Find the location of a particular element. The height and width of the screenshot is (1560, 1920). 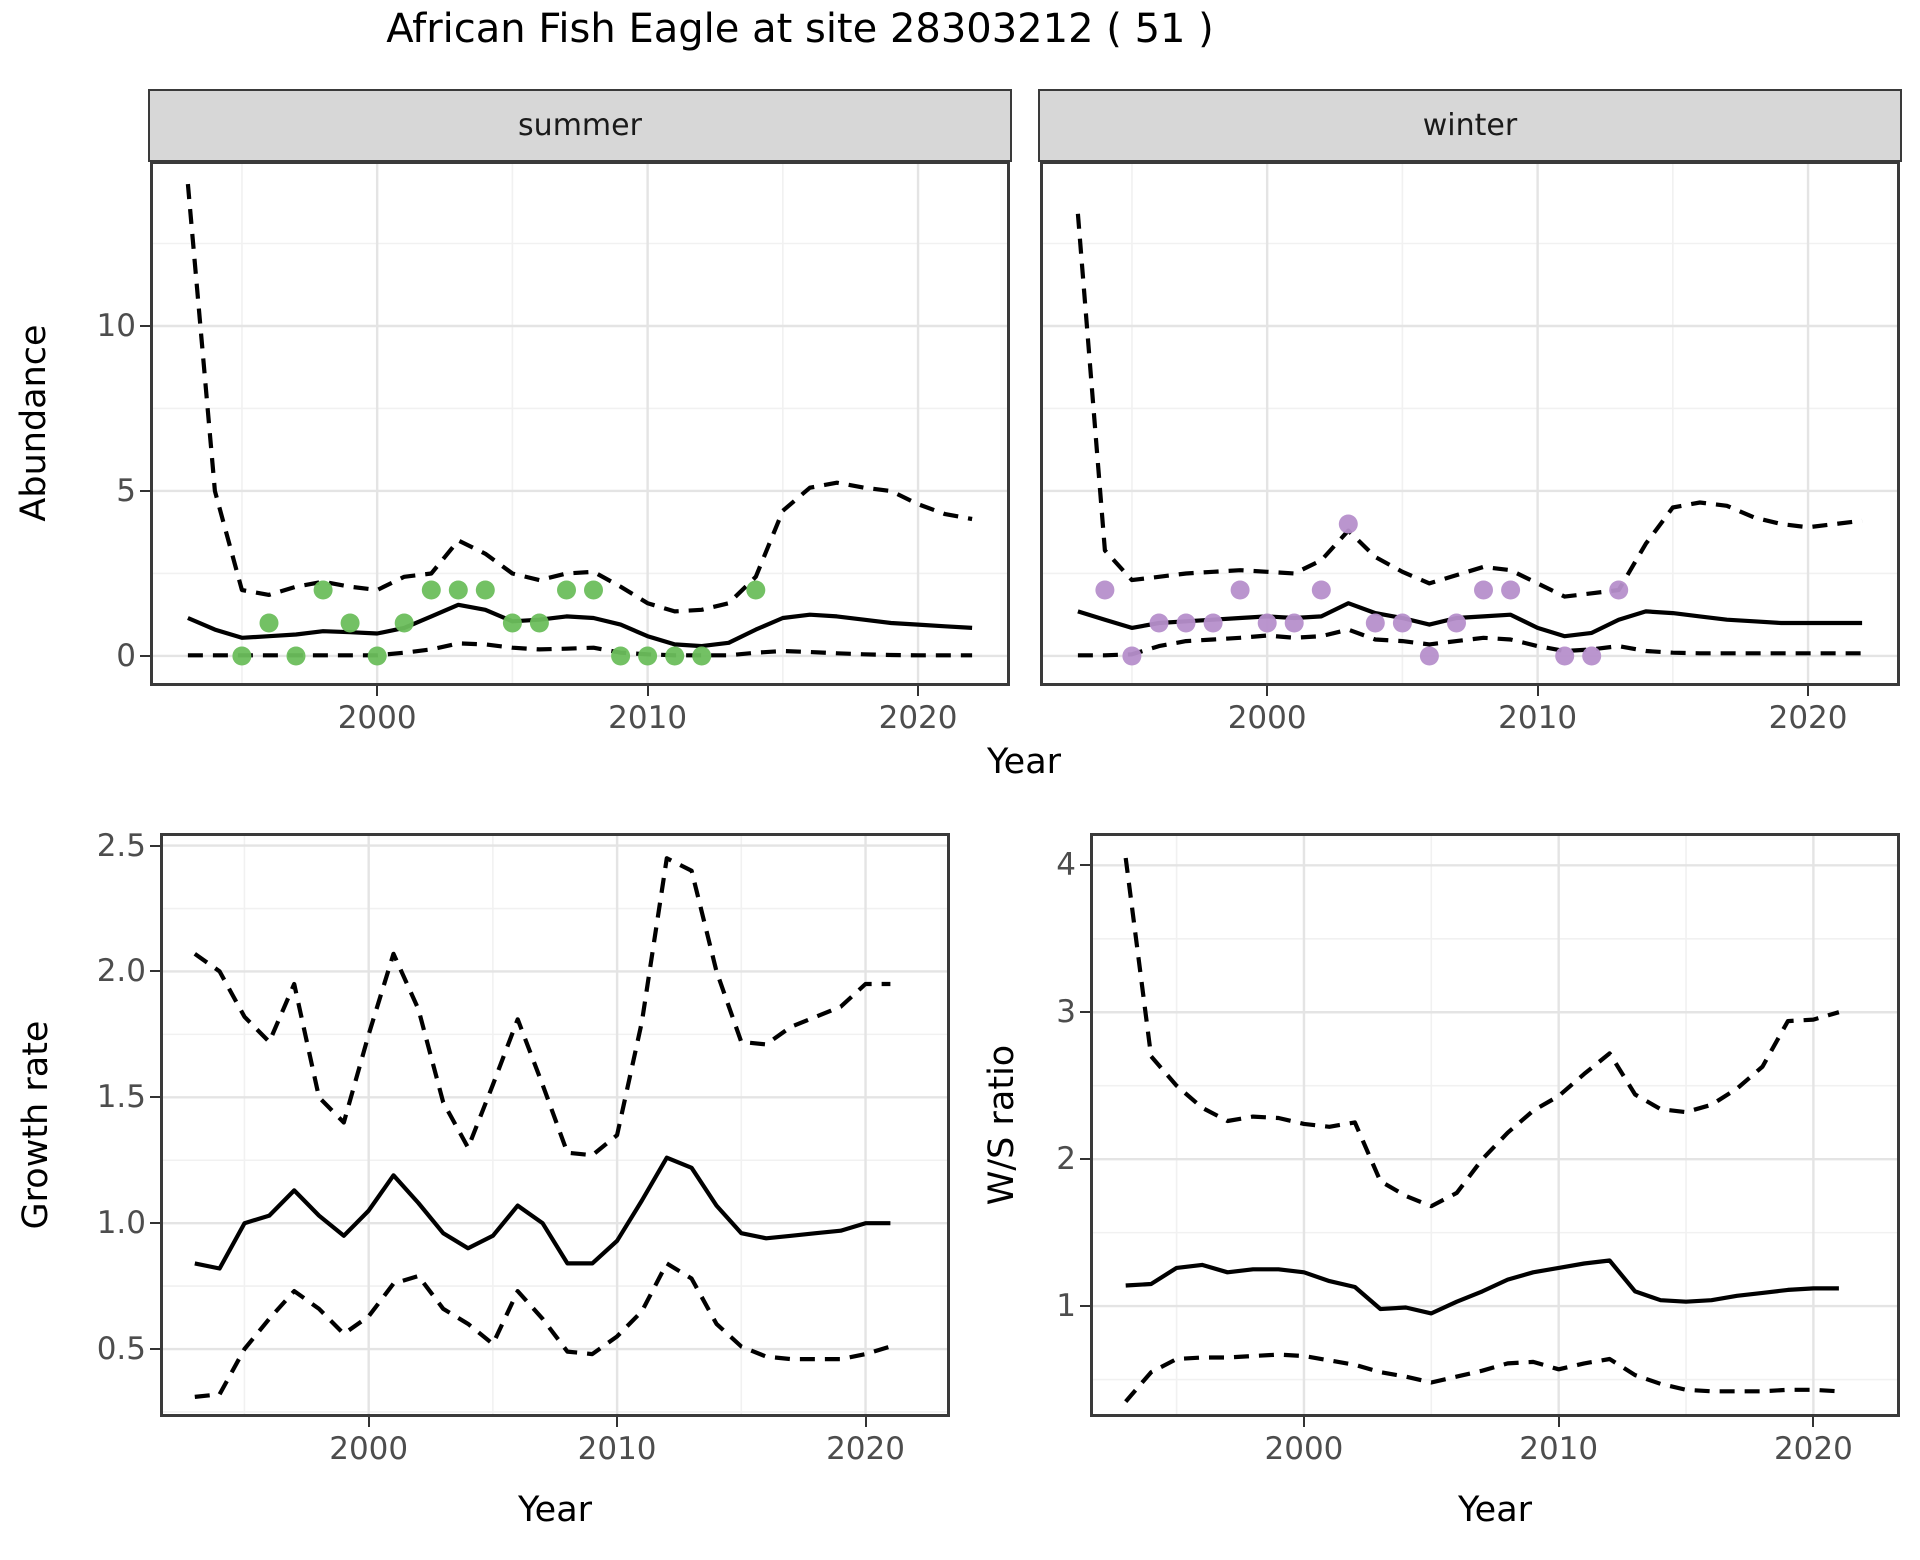

abundance-x-axis-title: Year is located at coordinates (1024, 762).